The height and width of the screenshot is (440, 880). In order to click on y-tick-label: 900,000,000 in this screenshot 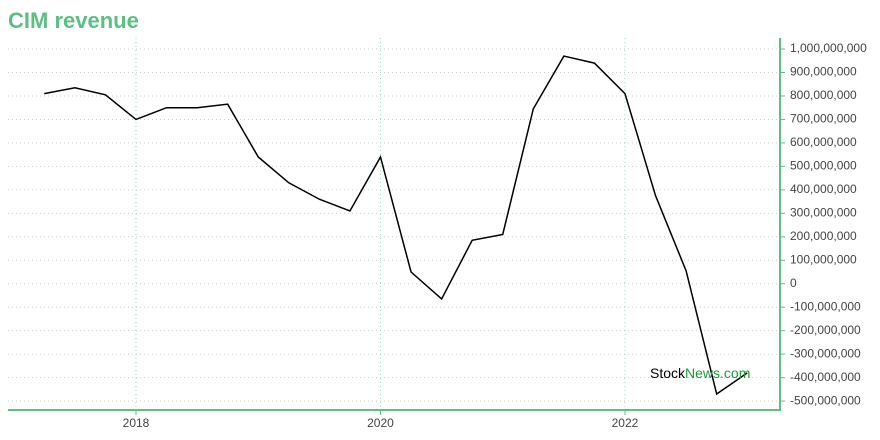, I will do `click(823, 72)`.